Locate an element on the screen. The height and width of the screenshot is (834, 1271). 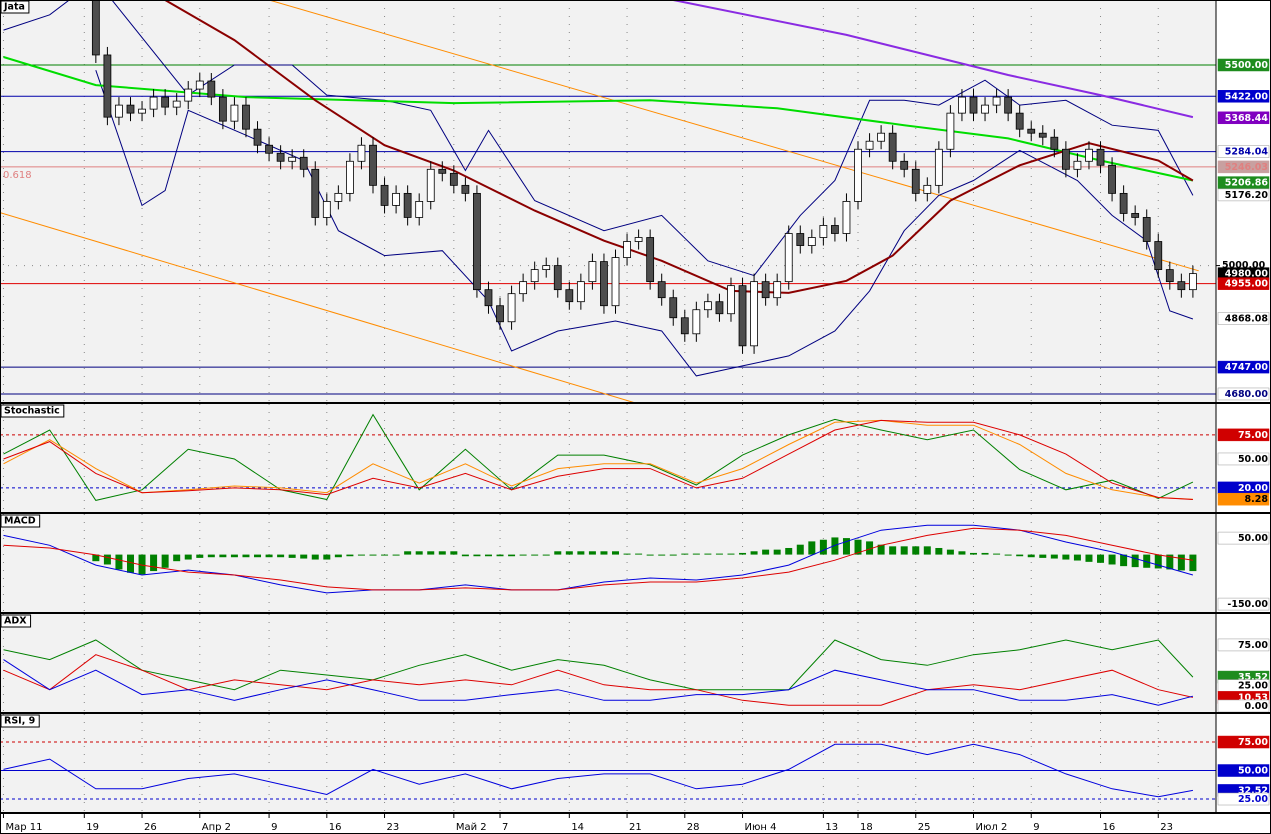
x-tick-label: 9 is located at coordinates (274, 827).